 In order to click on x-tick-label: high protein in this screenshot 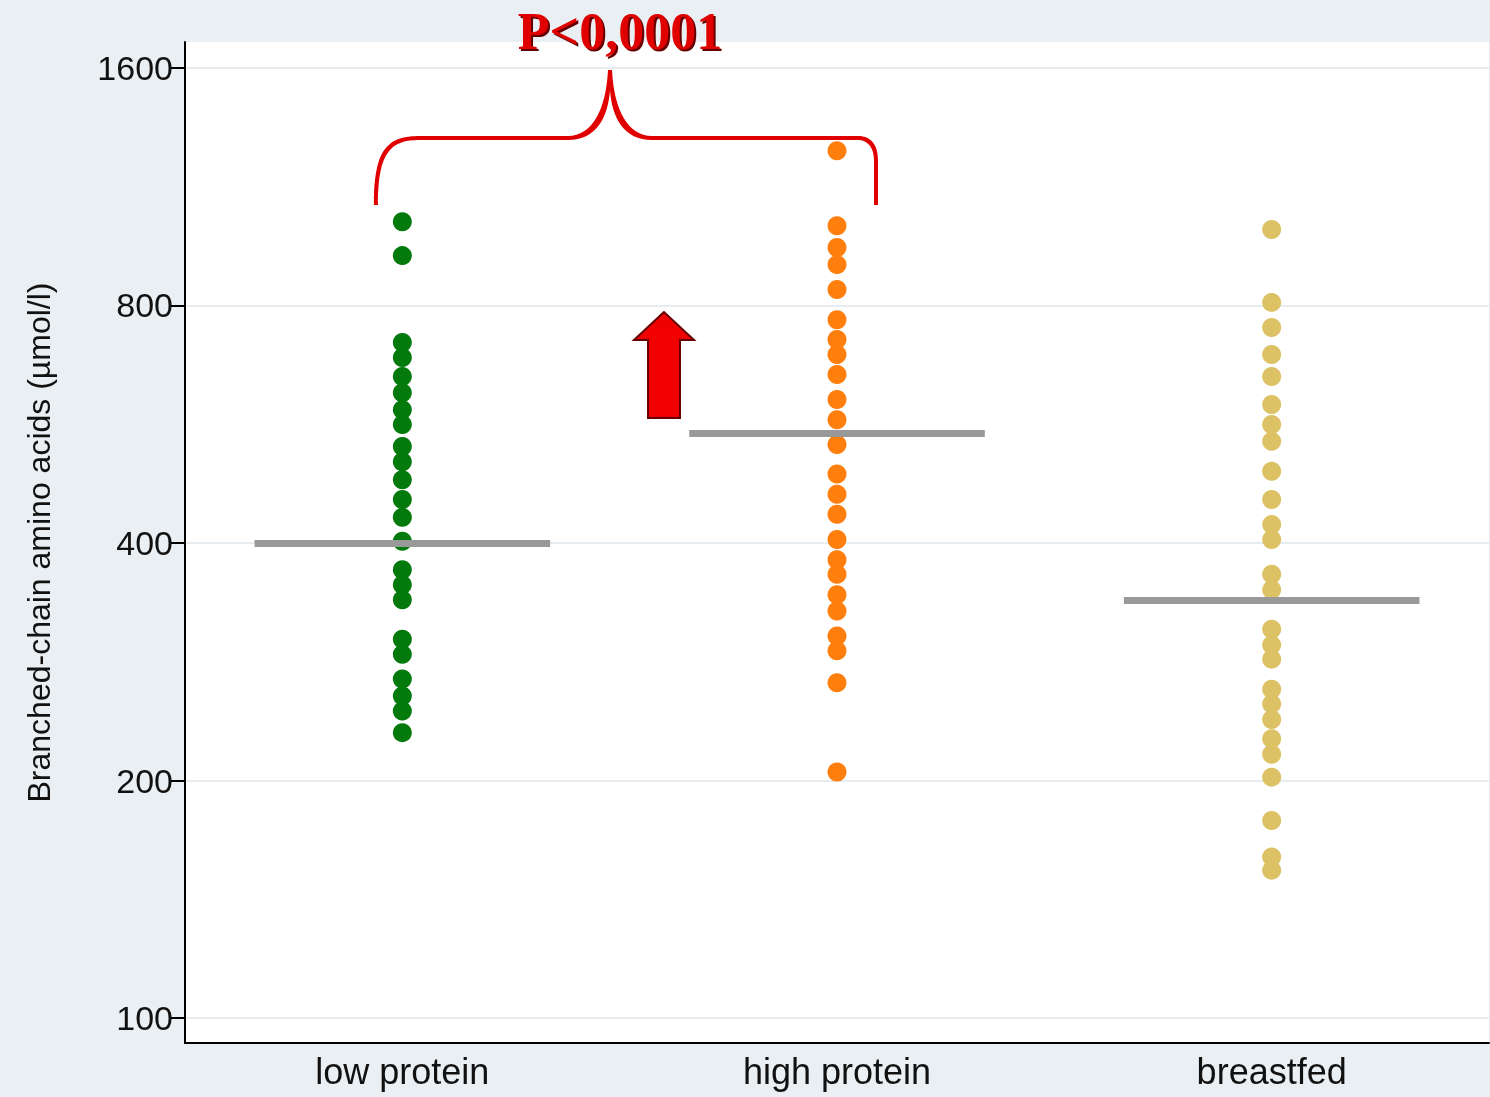, I will do `click(837, 1071)`.